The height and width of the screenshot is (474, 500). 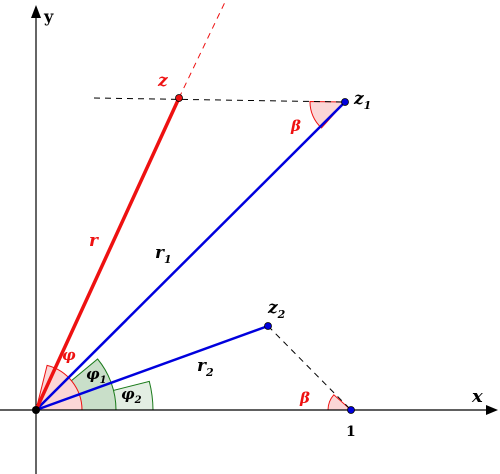 What do you see at coordinates (163, 254) in the screenshot?
I see `label-r1: r1` at bounding box center [163, 254].